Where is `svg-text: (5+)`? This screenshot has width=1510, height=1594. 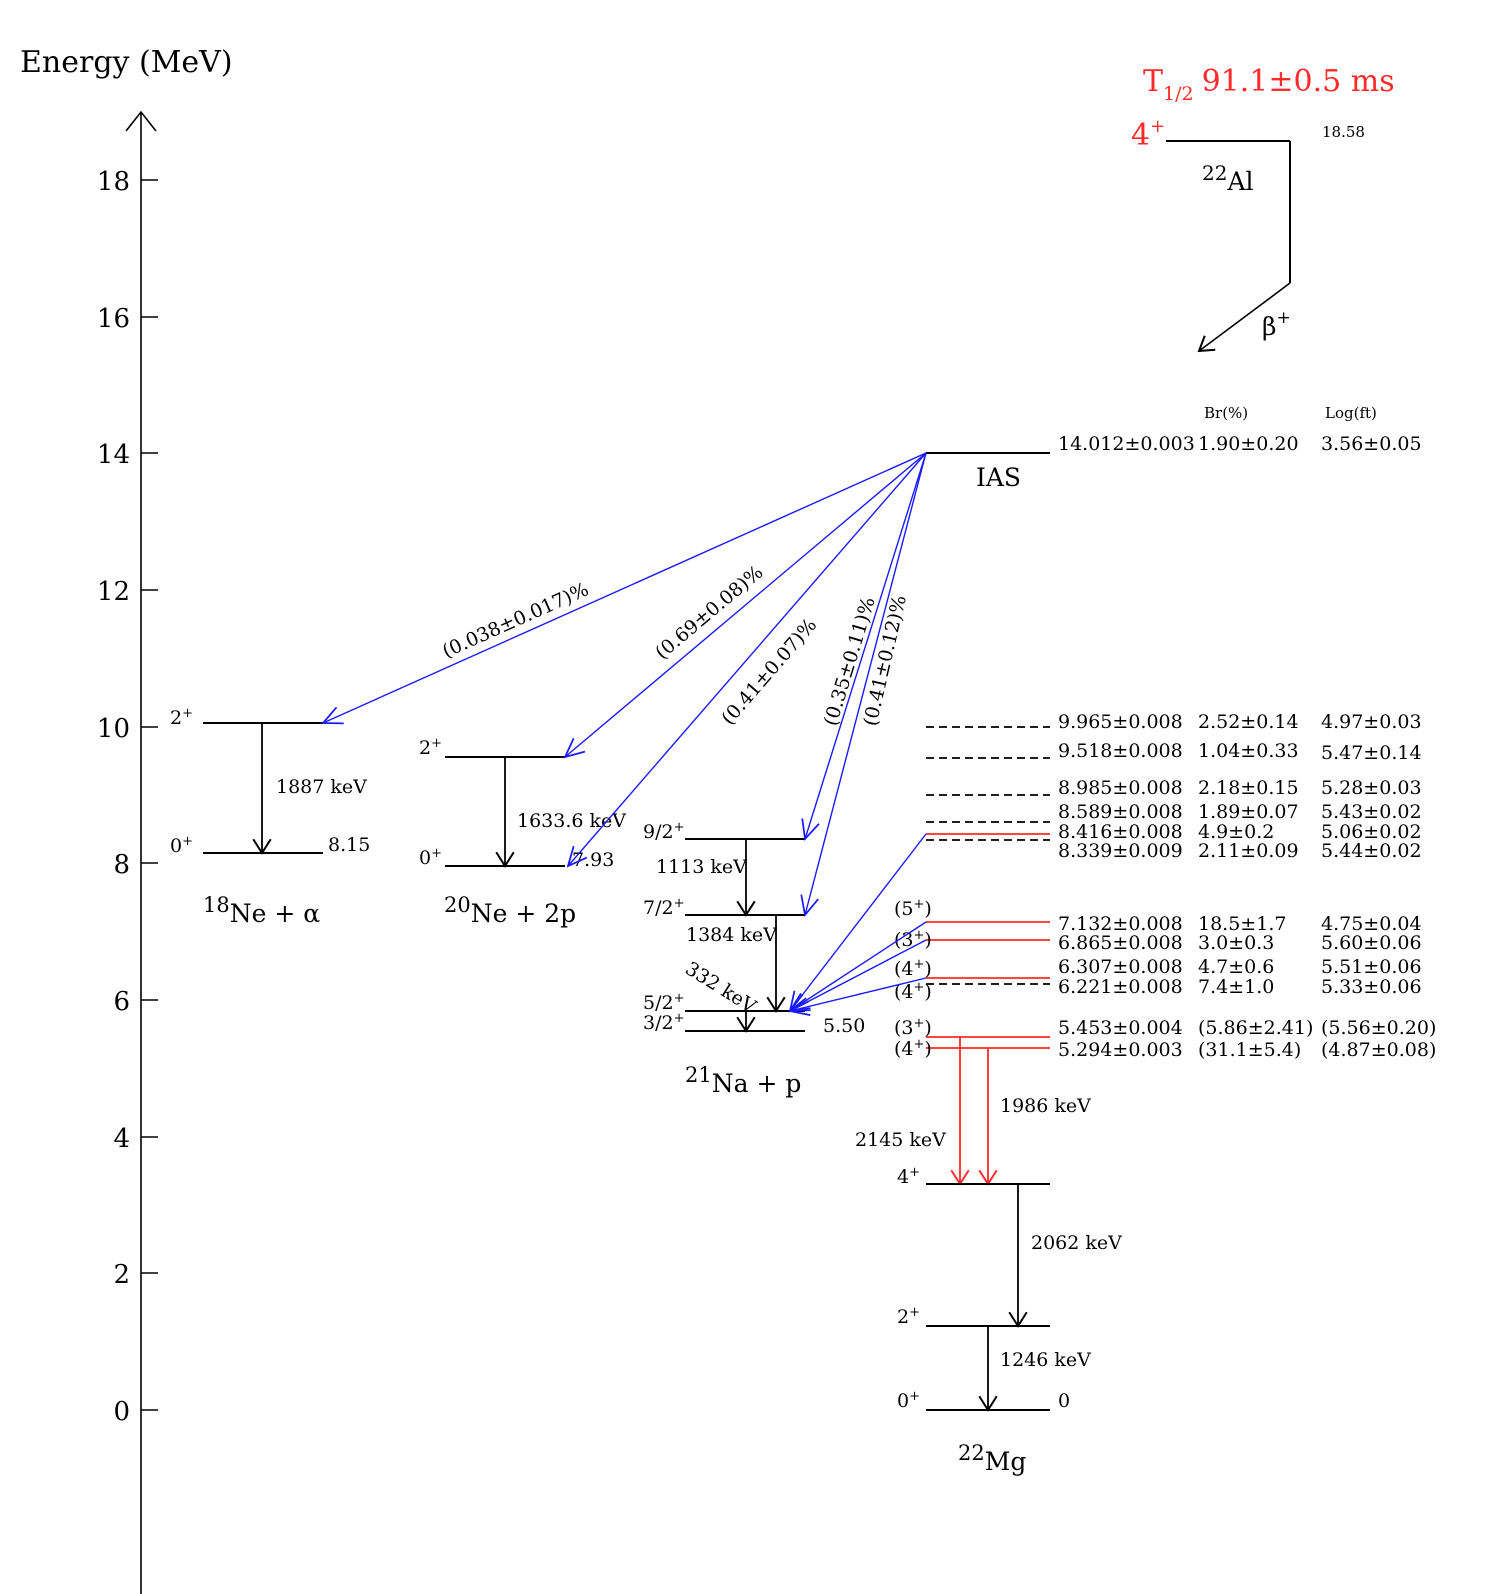
svg-text: (5+) is located at coordinates (913, 908).